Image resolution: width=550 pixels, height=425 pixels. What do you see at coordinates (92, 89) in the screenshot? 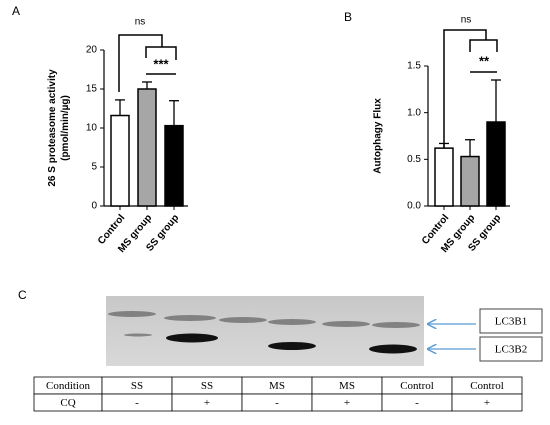
I see `y-tick-label: 15` at bounding box center [92, 89].